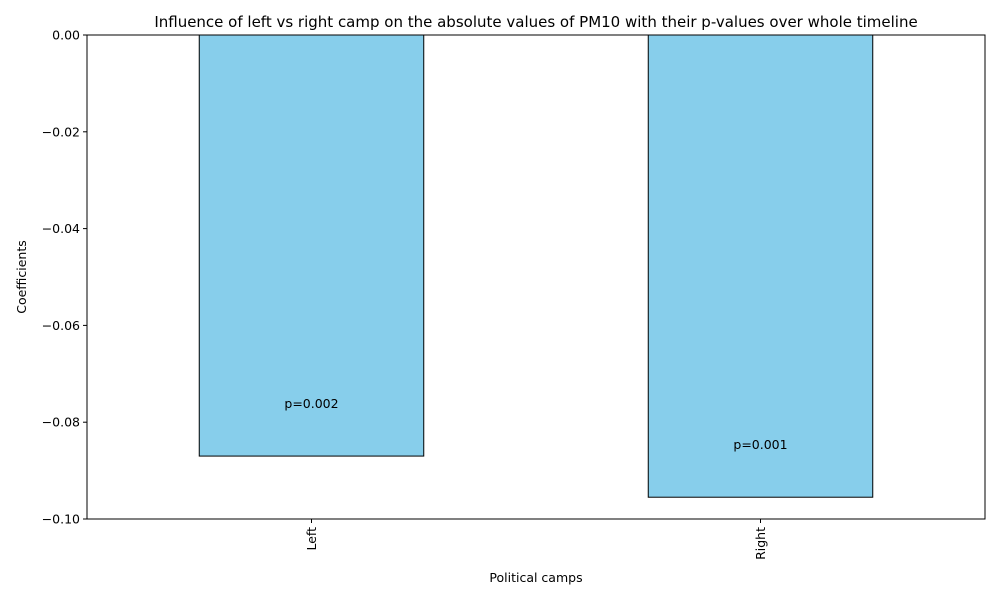 The image size is (1000, 600). What do you see at coordinates (535, 577) in the screenshot?
I see `x-axis-label: Political camps` at bounding box center [535, 577].